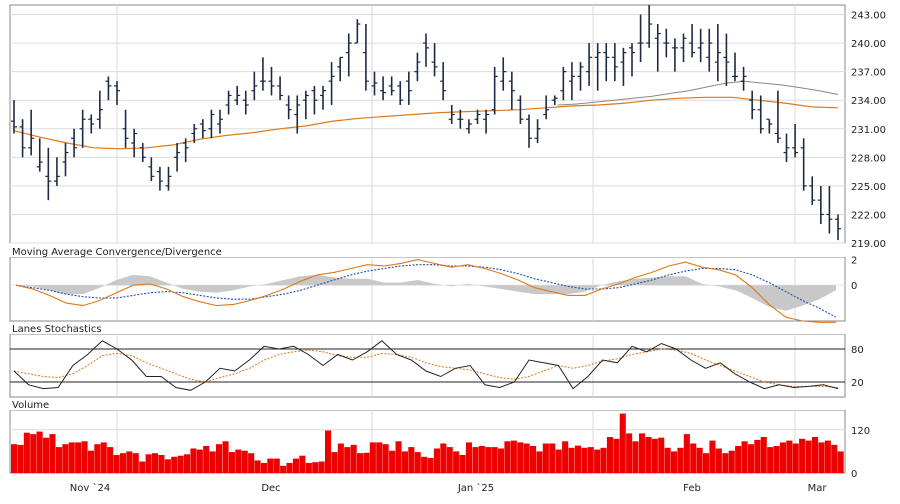  I want to click on long-moving-average-line, so click(426, 123).